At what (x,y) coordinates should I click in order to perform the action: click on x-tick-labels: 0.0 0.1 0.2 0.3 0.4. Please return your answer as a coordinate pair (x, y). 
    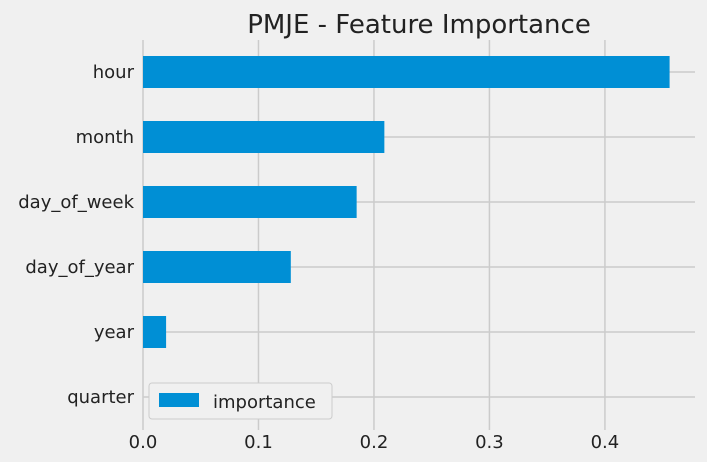
    Looking at the image, I should click on (374, 442).